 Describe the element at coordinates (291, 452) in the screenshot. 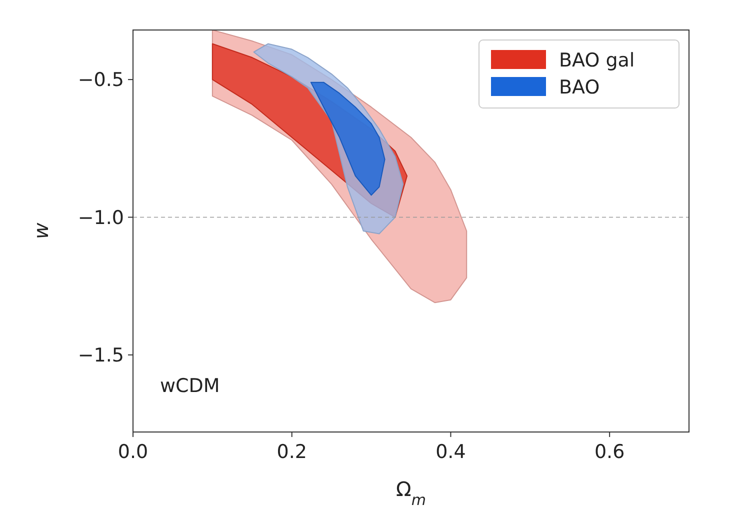

I see `x-tick-label: 0.2` at that location.